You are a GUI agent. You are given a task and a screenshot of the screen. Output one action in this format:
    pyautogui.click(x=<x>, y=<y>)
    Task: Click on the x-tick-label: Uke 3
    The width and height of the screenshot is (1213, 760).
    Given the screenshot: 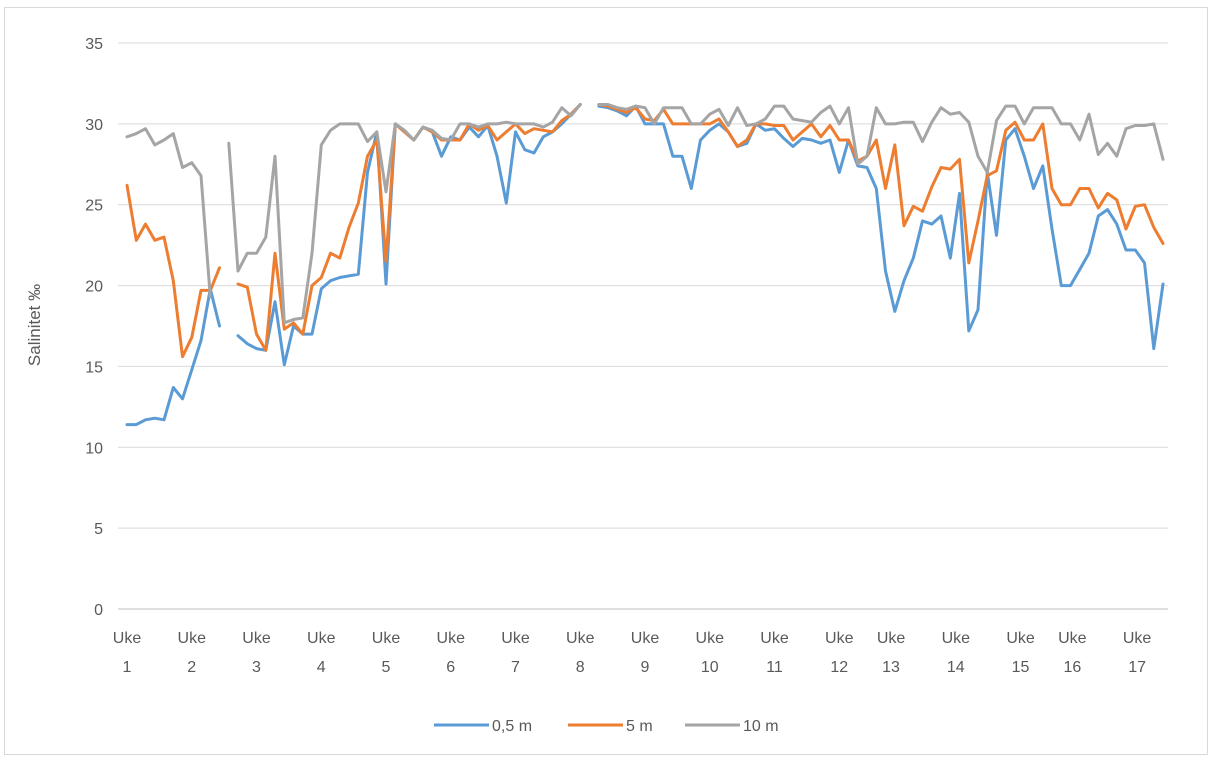 What is the action you would take?
    pyautogui.click(x=256, y=653)
    